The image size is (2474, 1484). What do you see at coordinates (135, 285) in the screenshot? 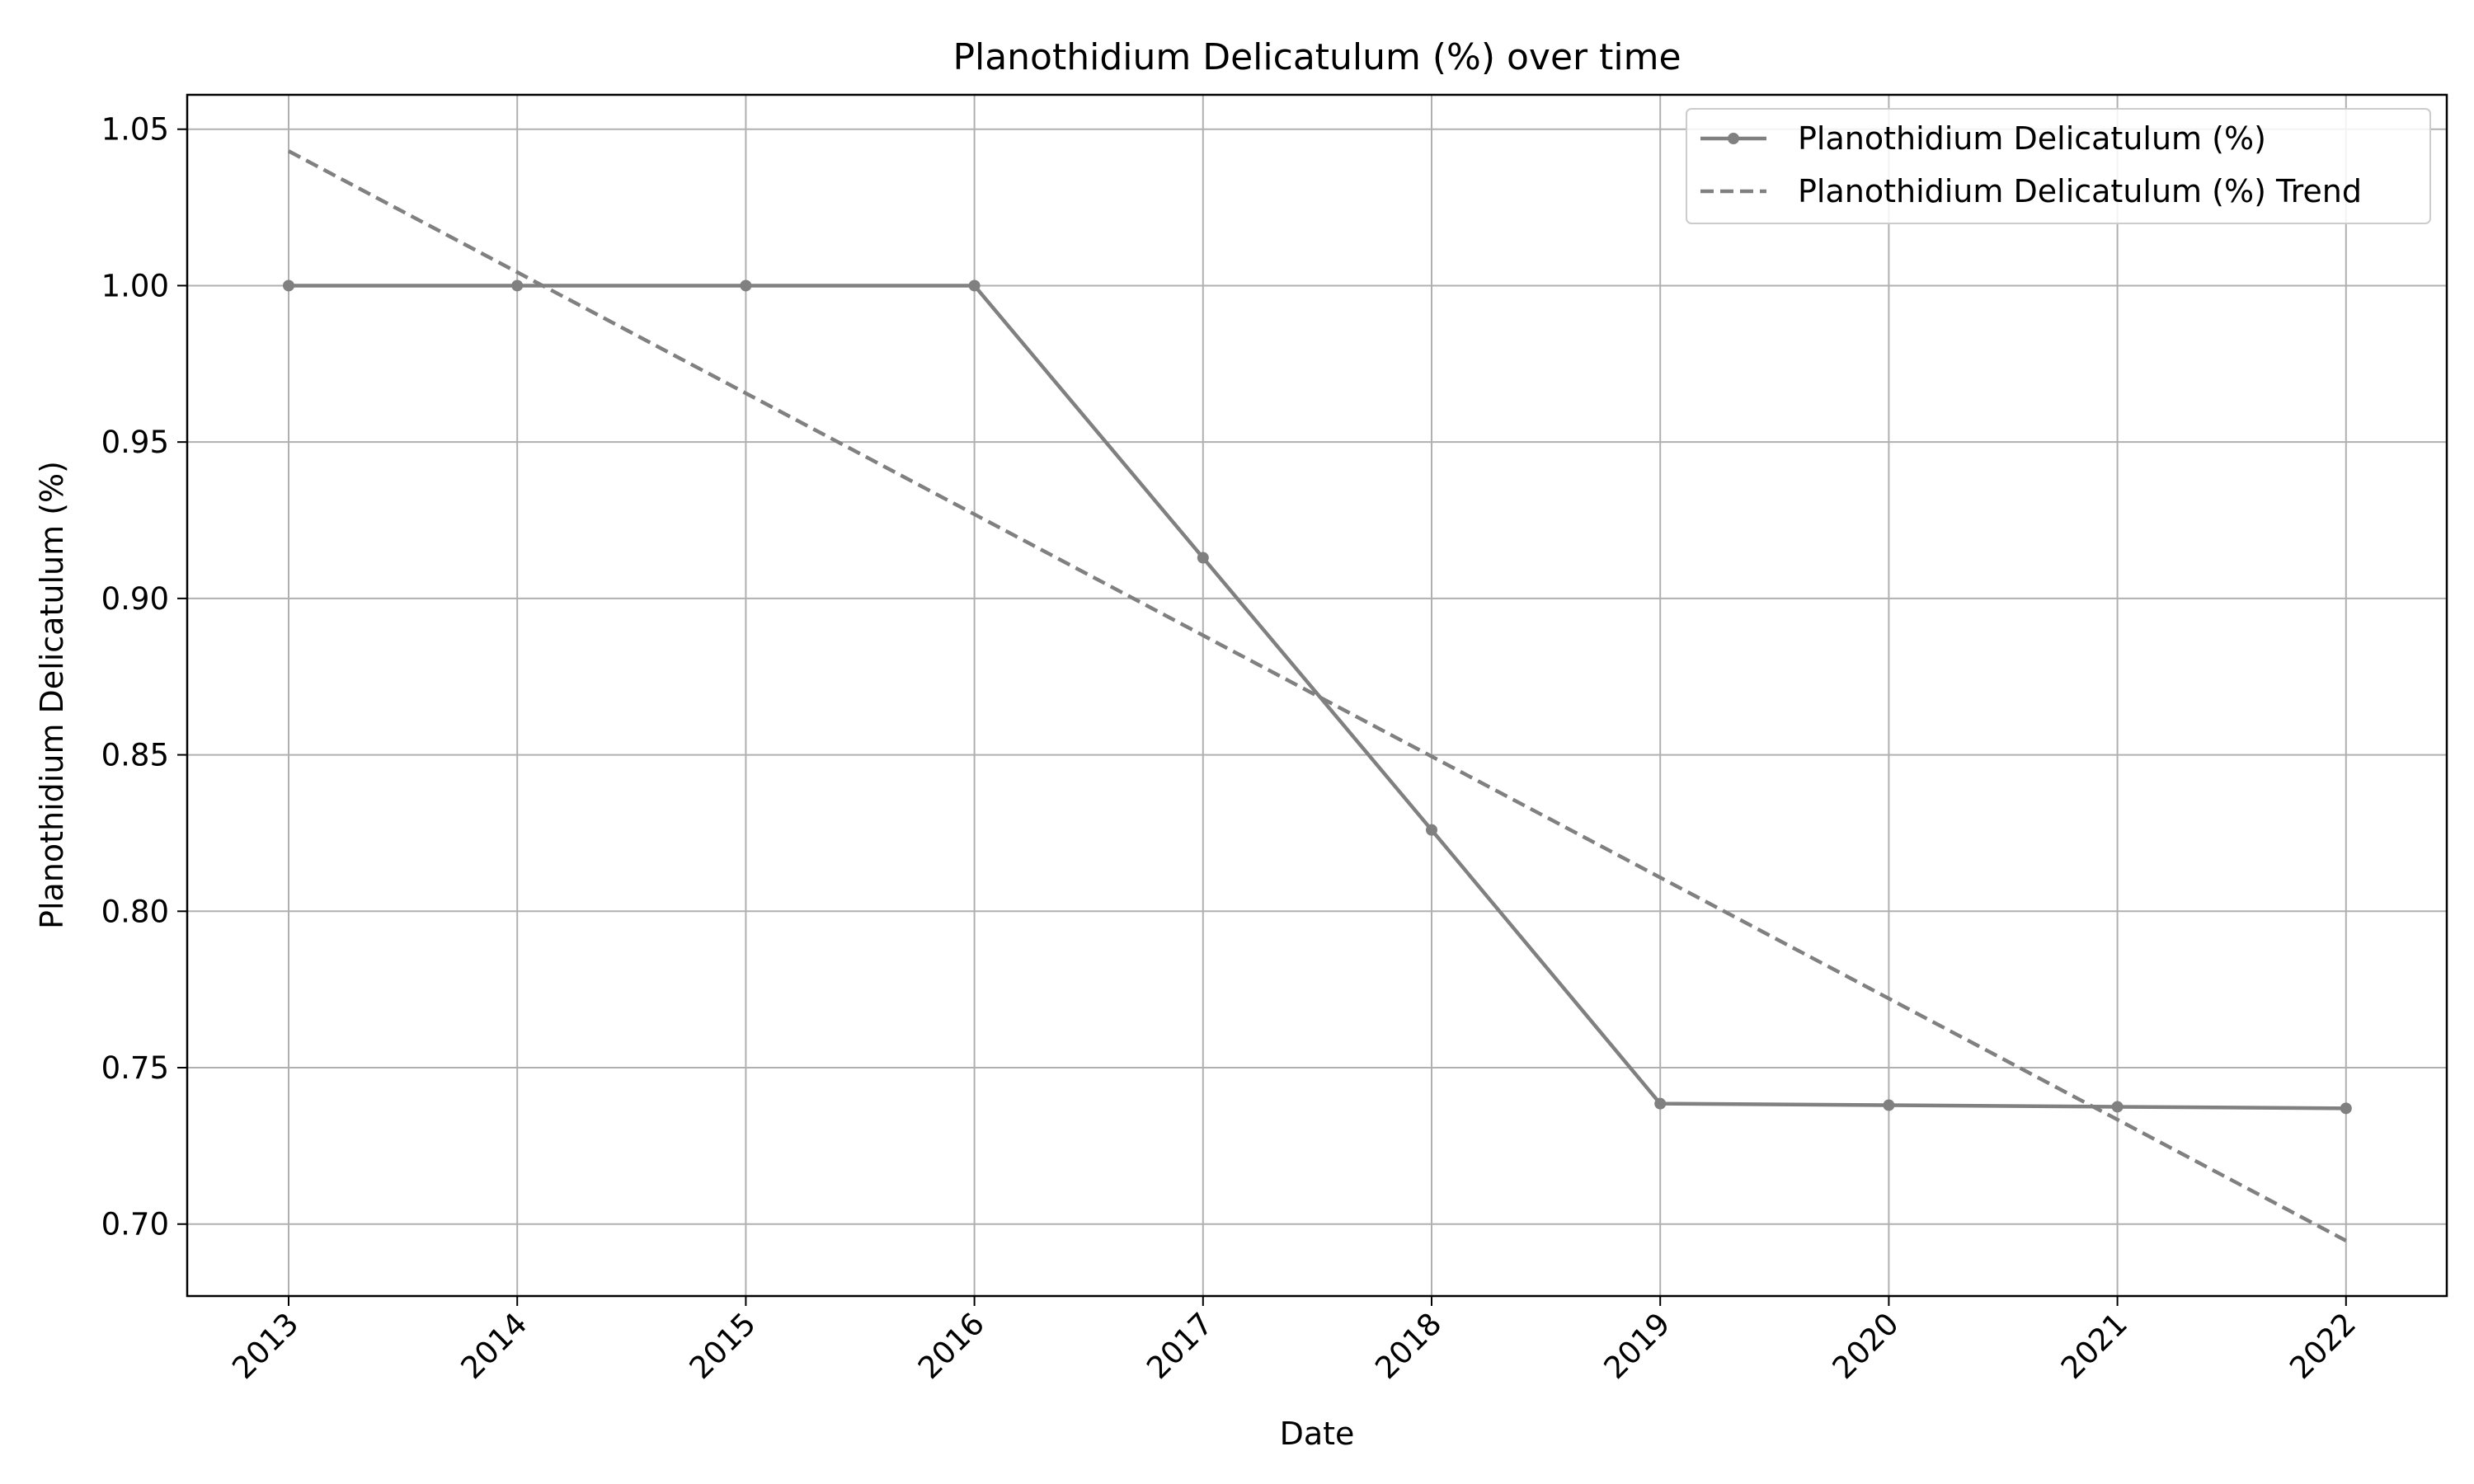
I see `y-tick-label: 1.00` at bounding box center [135, 285].